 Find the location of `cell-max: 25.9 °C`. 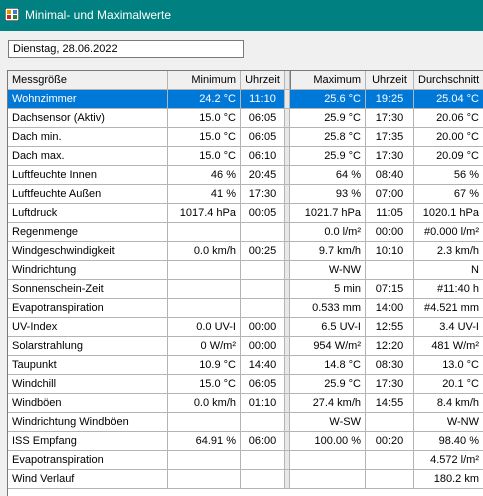

cell-max: 25.9 °C is located at coordinates (328, 384).